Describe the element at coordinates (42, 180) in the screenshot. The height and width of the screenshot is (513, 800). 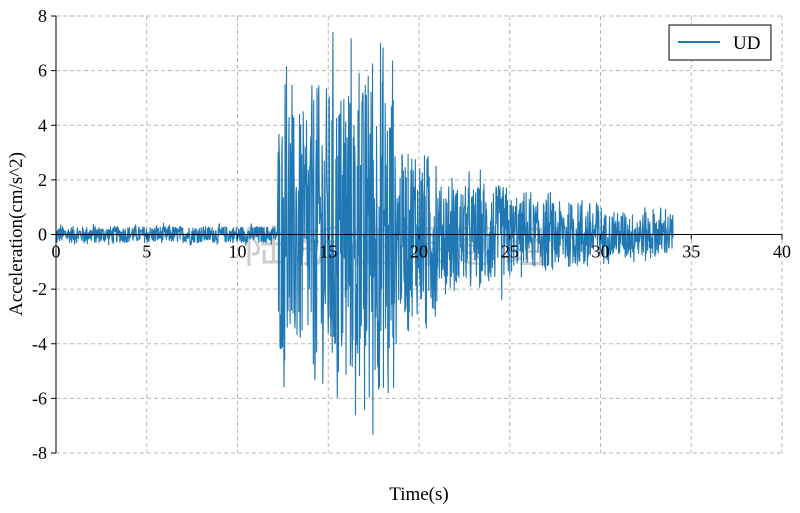
I see `y-tick-label: 2` at that location.